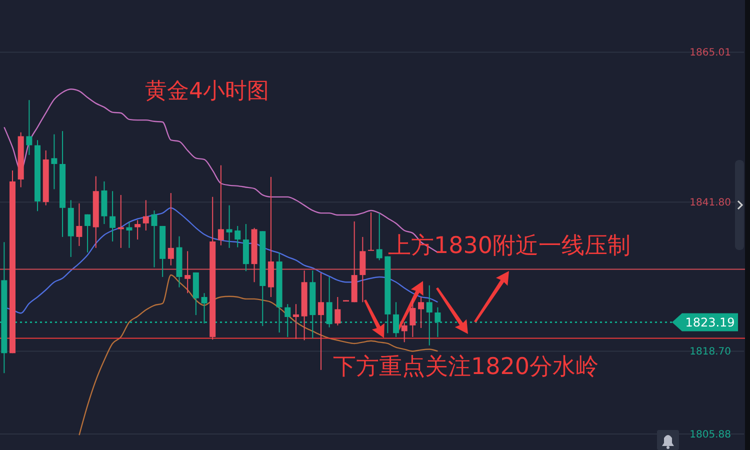 This screenshot has height=450, width=750. What do you see at coordinates (710, 53) in the screenshot?
I see `y-tick-label: 1865.01` at bounding box center [710, 53].